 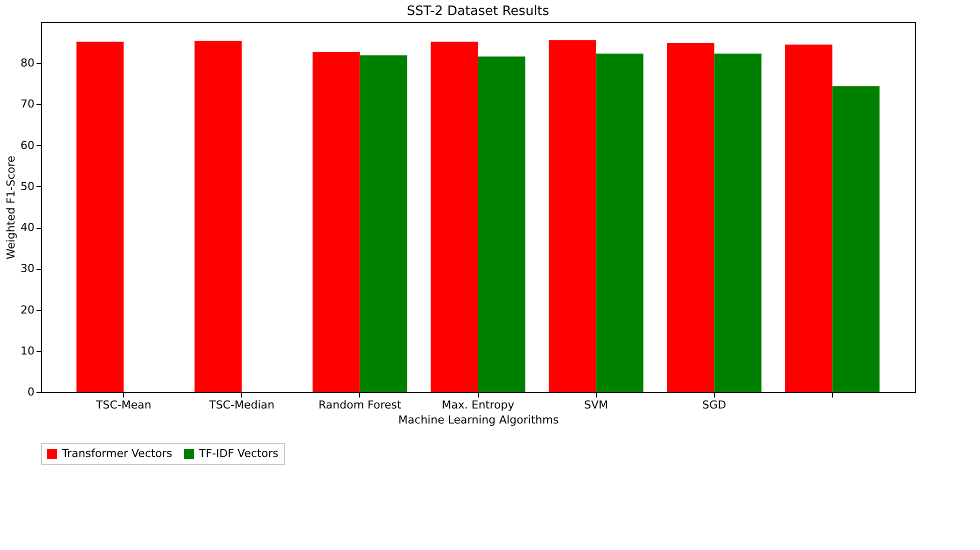 What do you see at coordinates (596, 405) in the screenshot?
I see `x-tick-label: SVM` at bounding box center [596, 405].